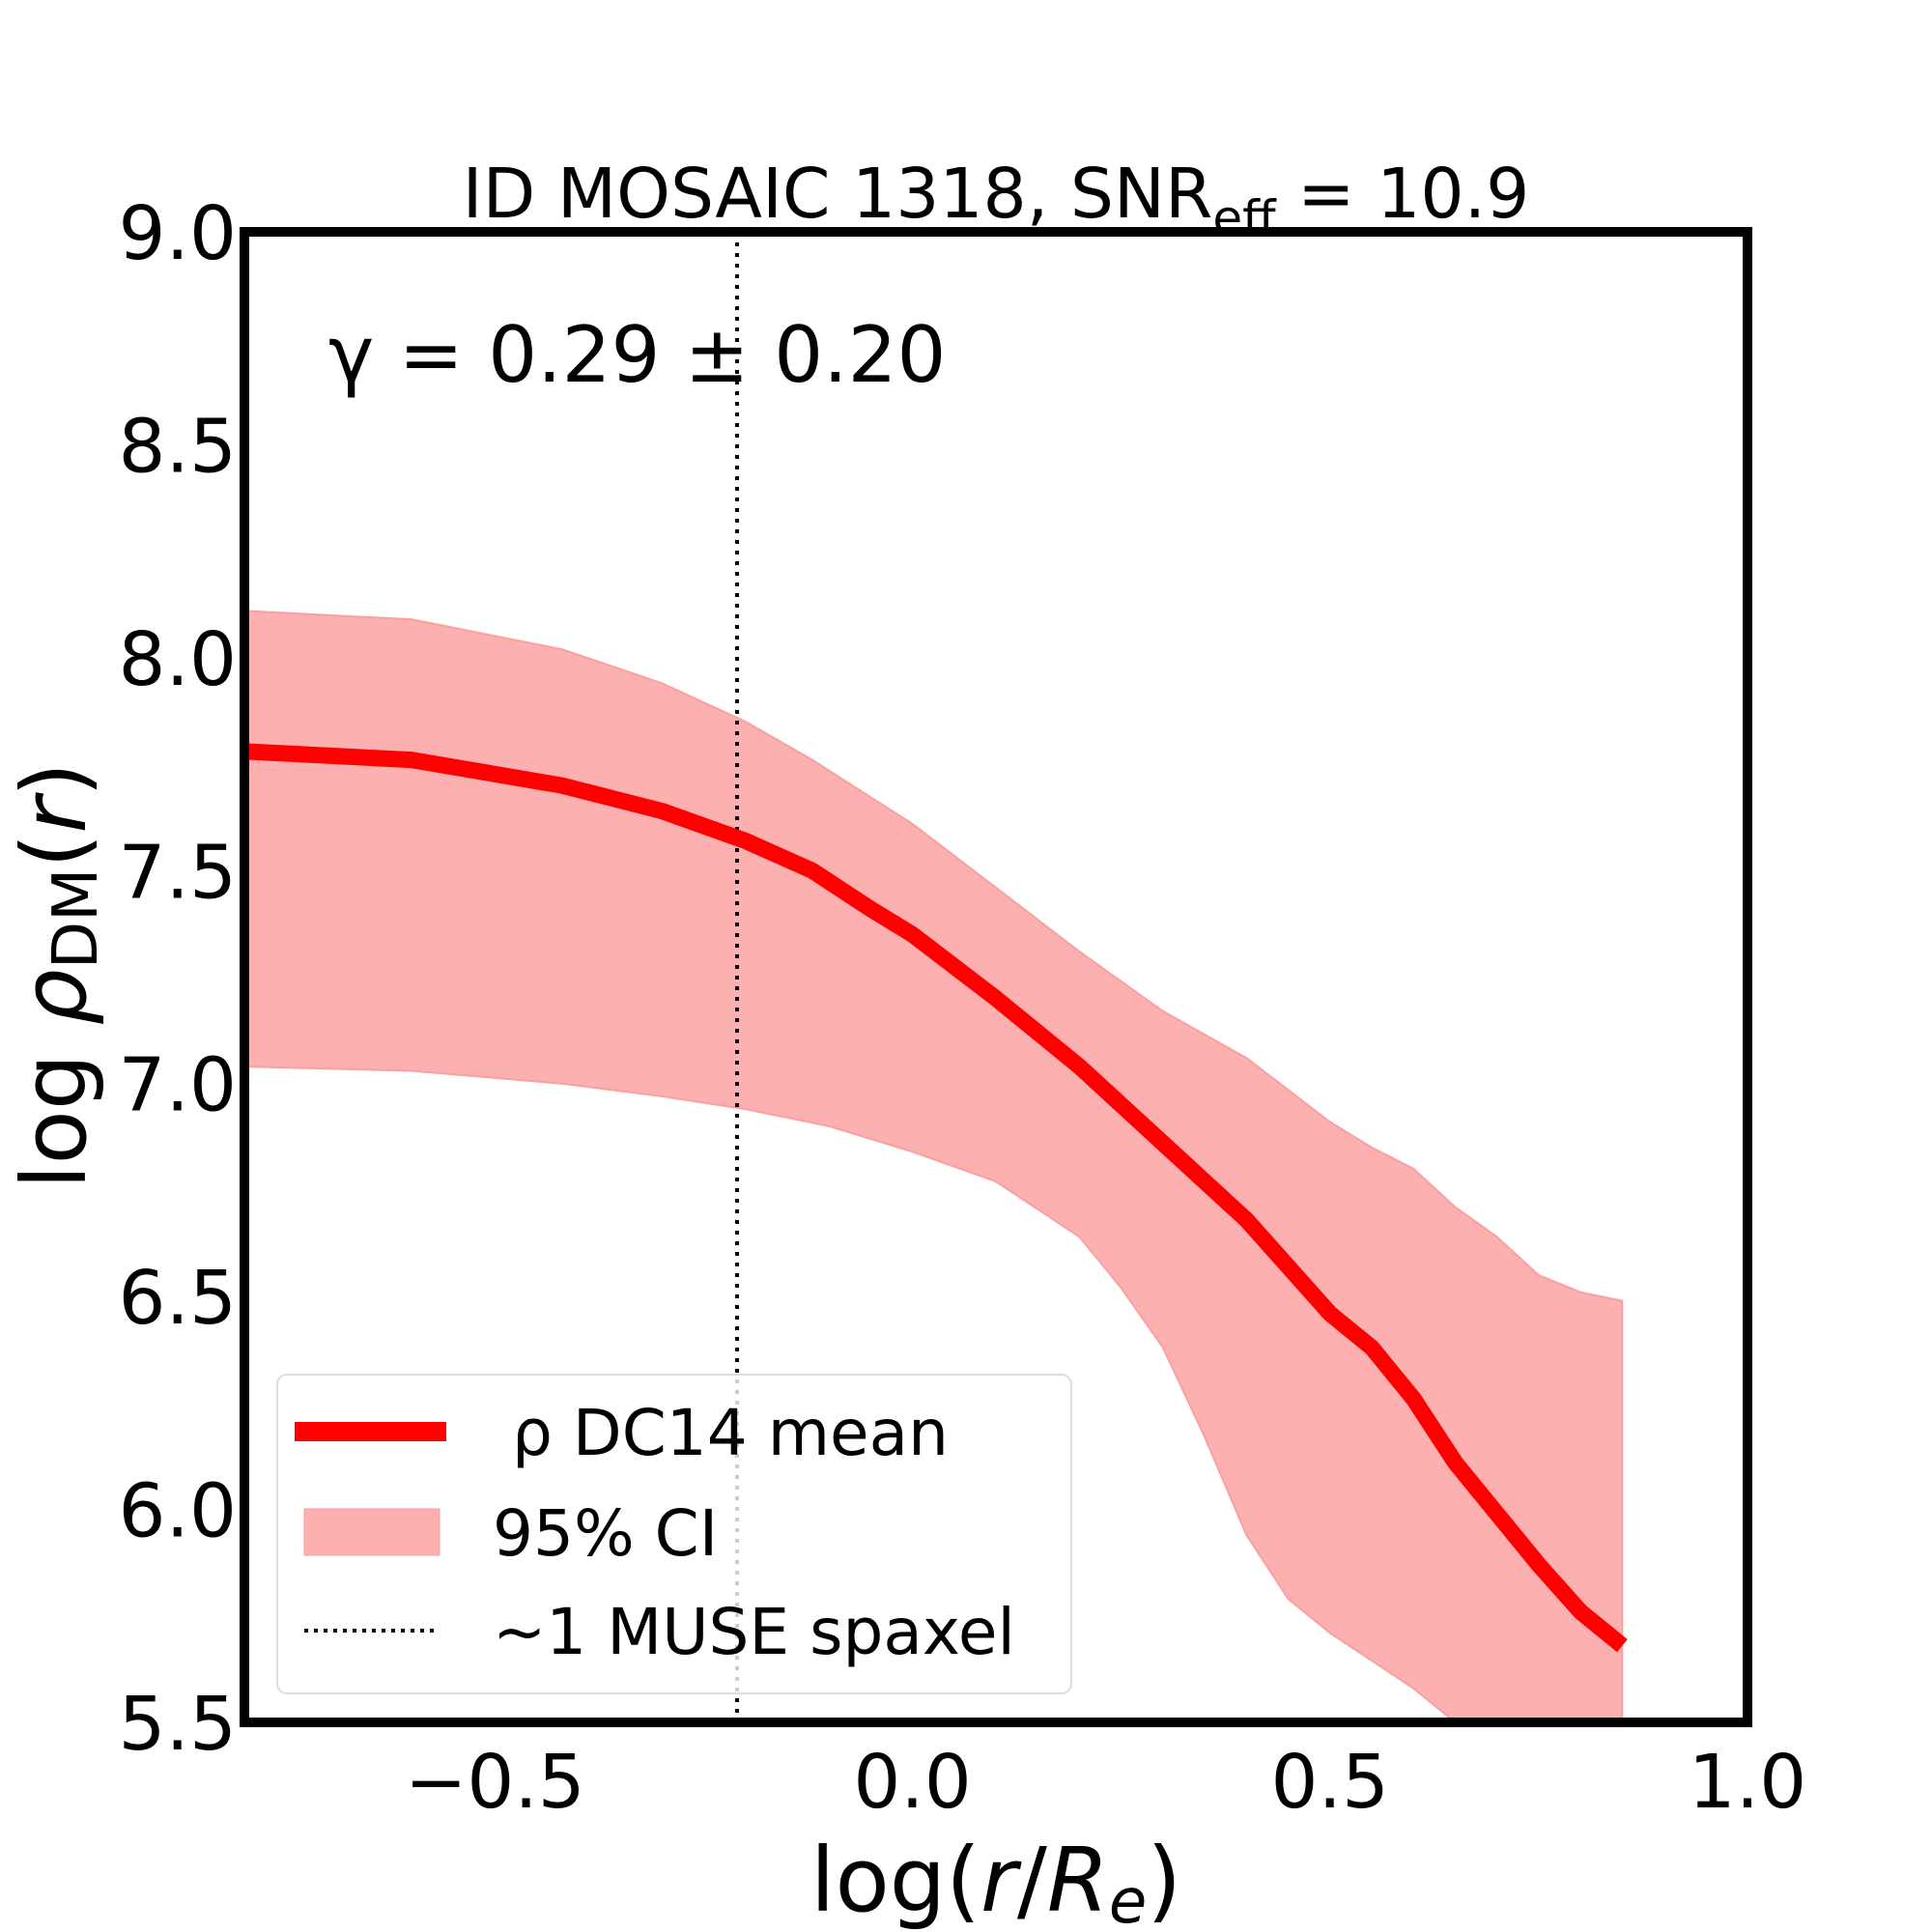 The height and width of the screenshot is (1932, 1932). Describe the element at coordinates (371, 1532) in the screenshot. I see `legend-ci-swatch` at that location.